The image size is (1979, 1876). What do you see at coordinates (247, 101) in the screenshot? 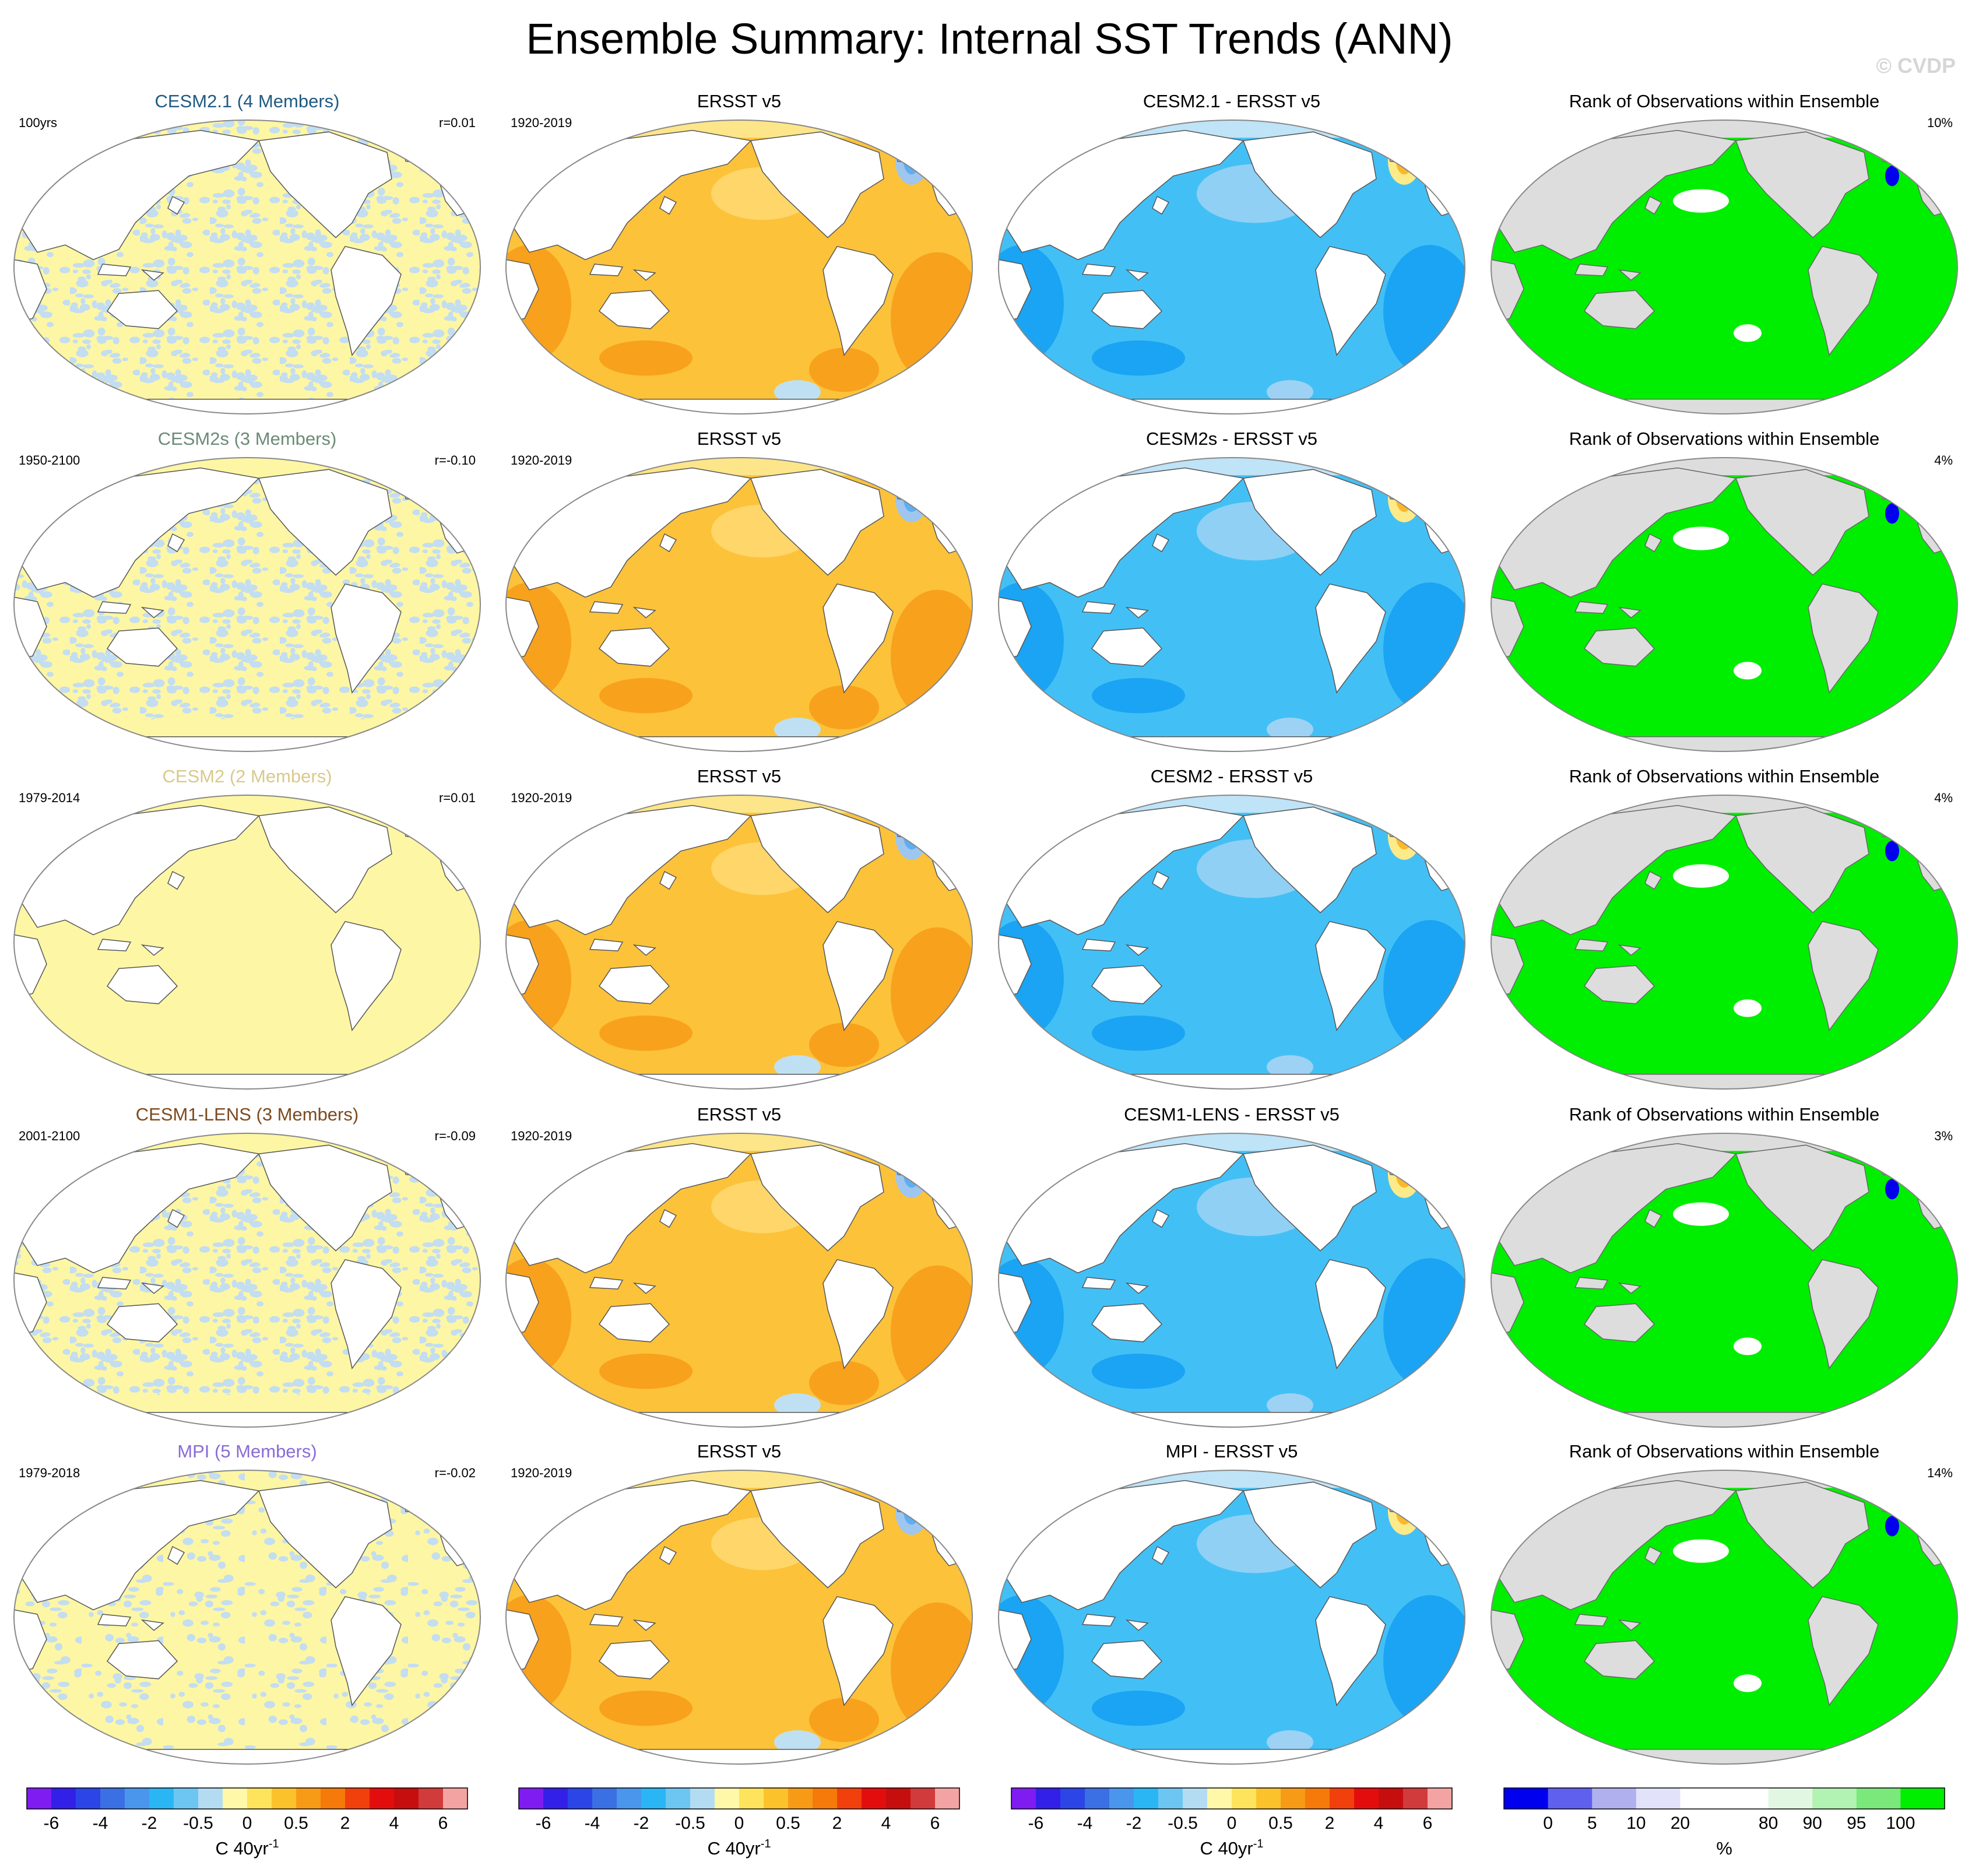
I see `model-panel-title: CESM2.1 (4 Members)` at bounding box center [247, 101].